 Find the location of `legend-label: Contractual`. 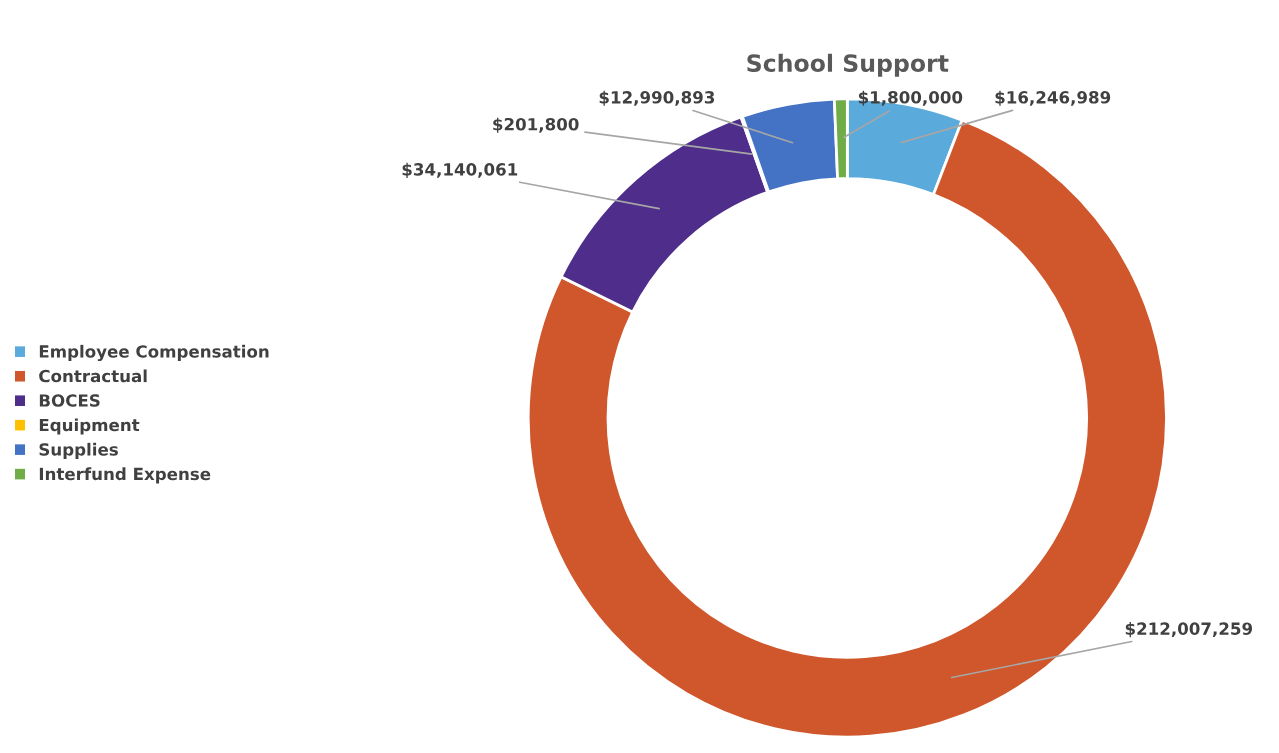

legend-label: Contractual is located at coordinates (93, 376).